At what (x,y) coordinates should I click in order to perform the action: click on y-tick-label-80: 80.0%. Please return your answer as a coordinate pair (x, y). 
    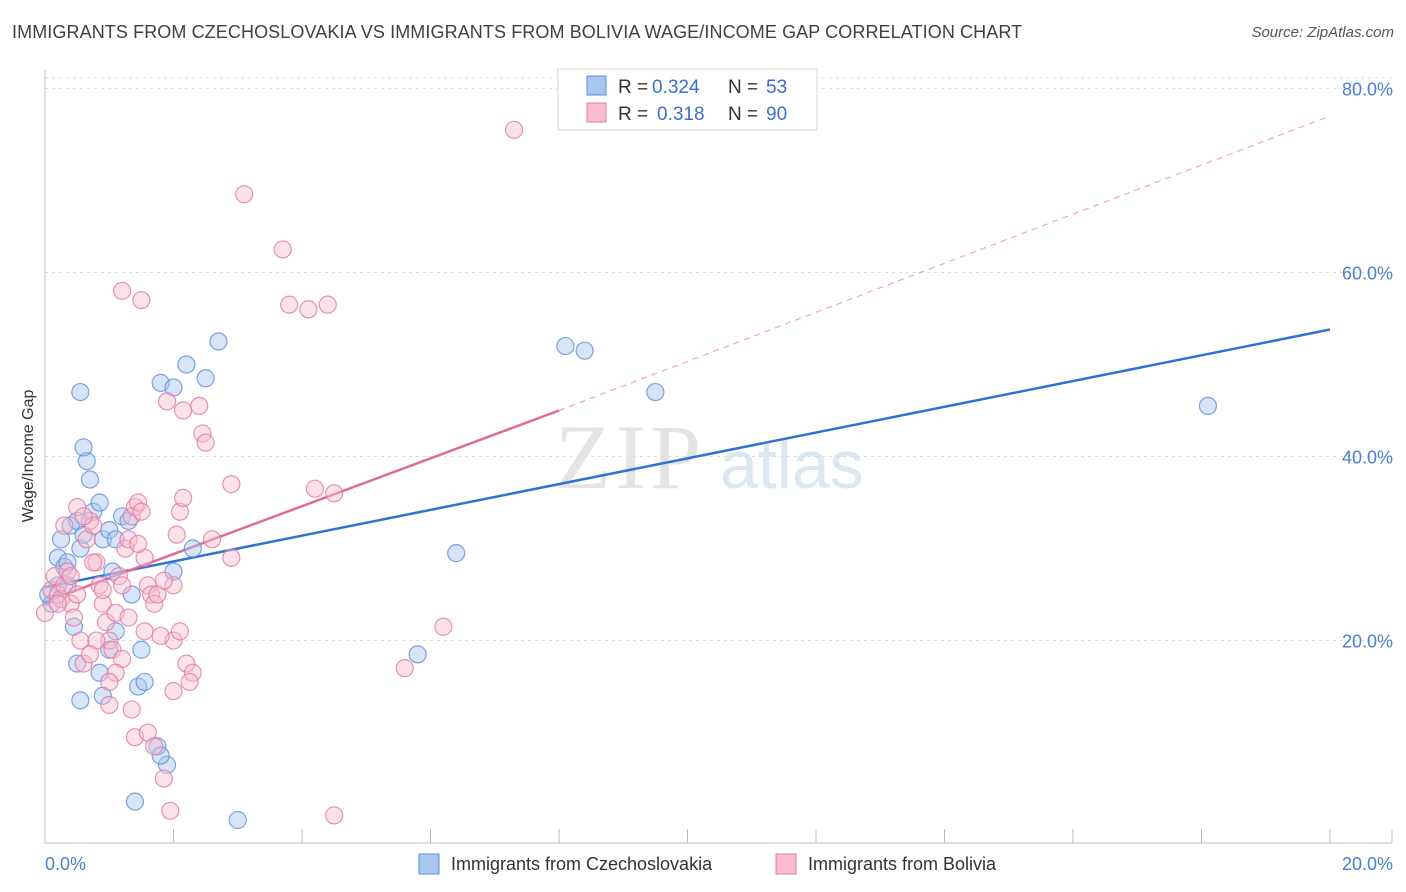
    Looking at the image, I should click on (1367, 89).